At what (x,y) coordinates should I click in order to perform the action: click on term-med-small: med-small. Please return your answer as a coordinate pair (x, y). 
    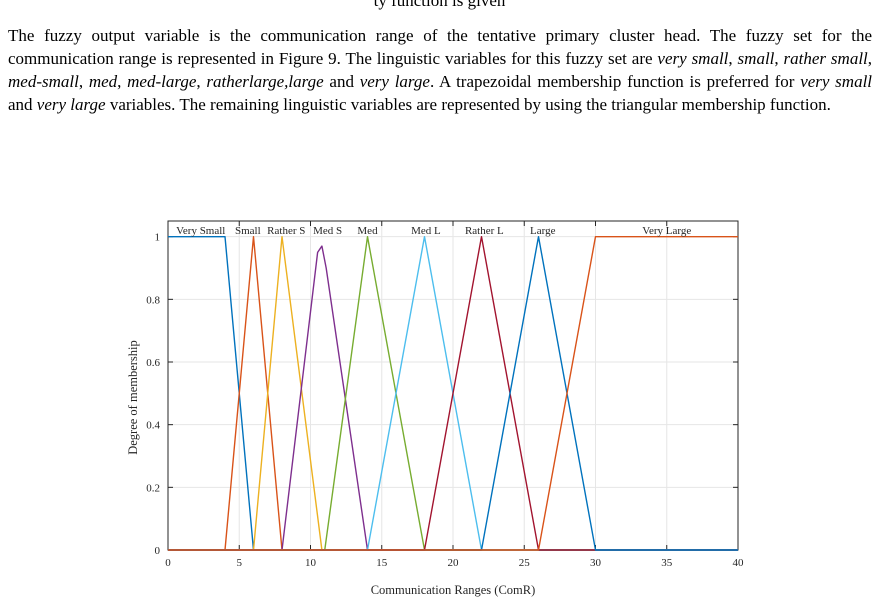
    Looking at the image, I should click on (43, 81).